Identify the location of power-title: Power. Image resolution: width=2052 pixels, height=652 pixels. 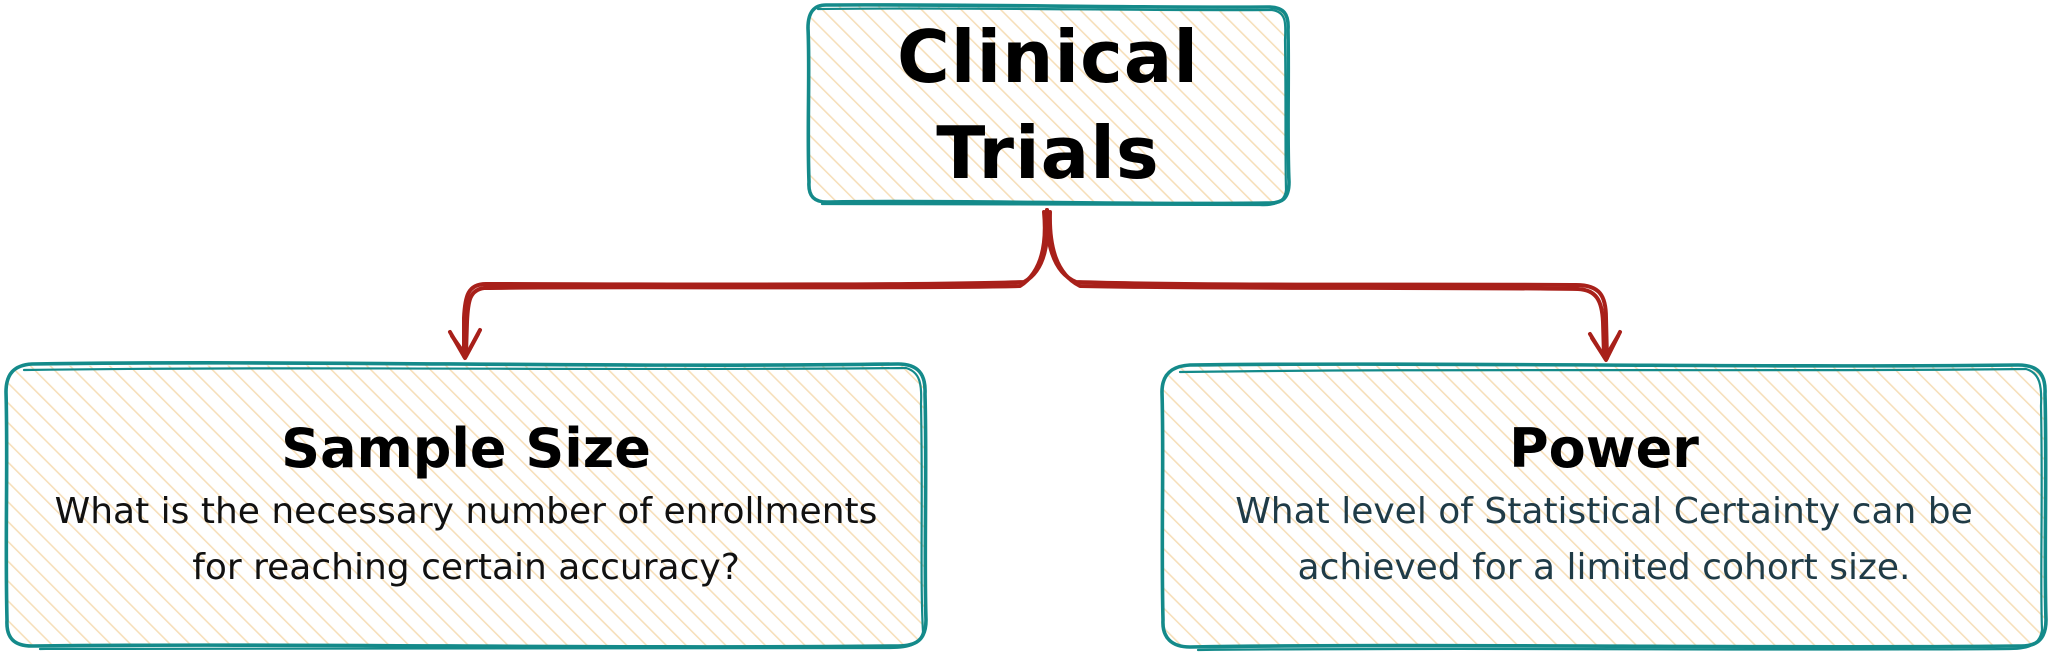
(1604, 448).